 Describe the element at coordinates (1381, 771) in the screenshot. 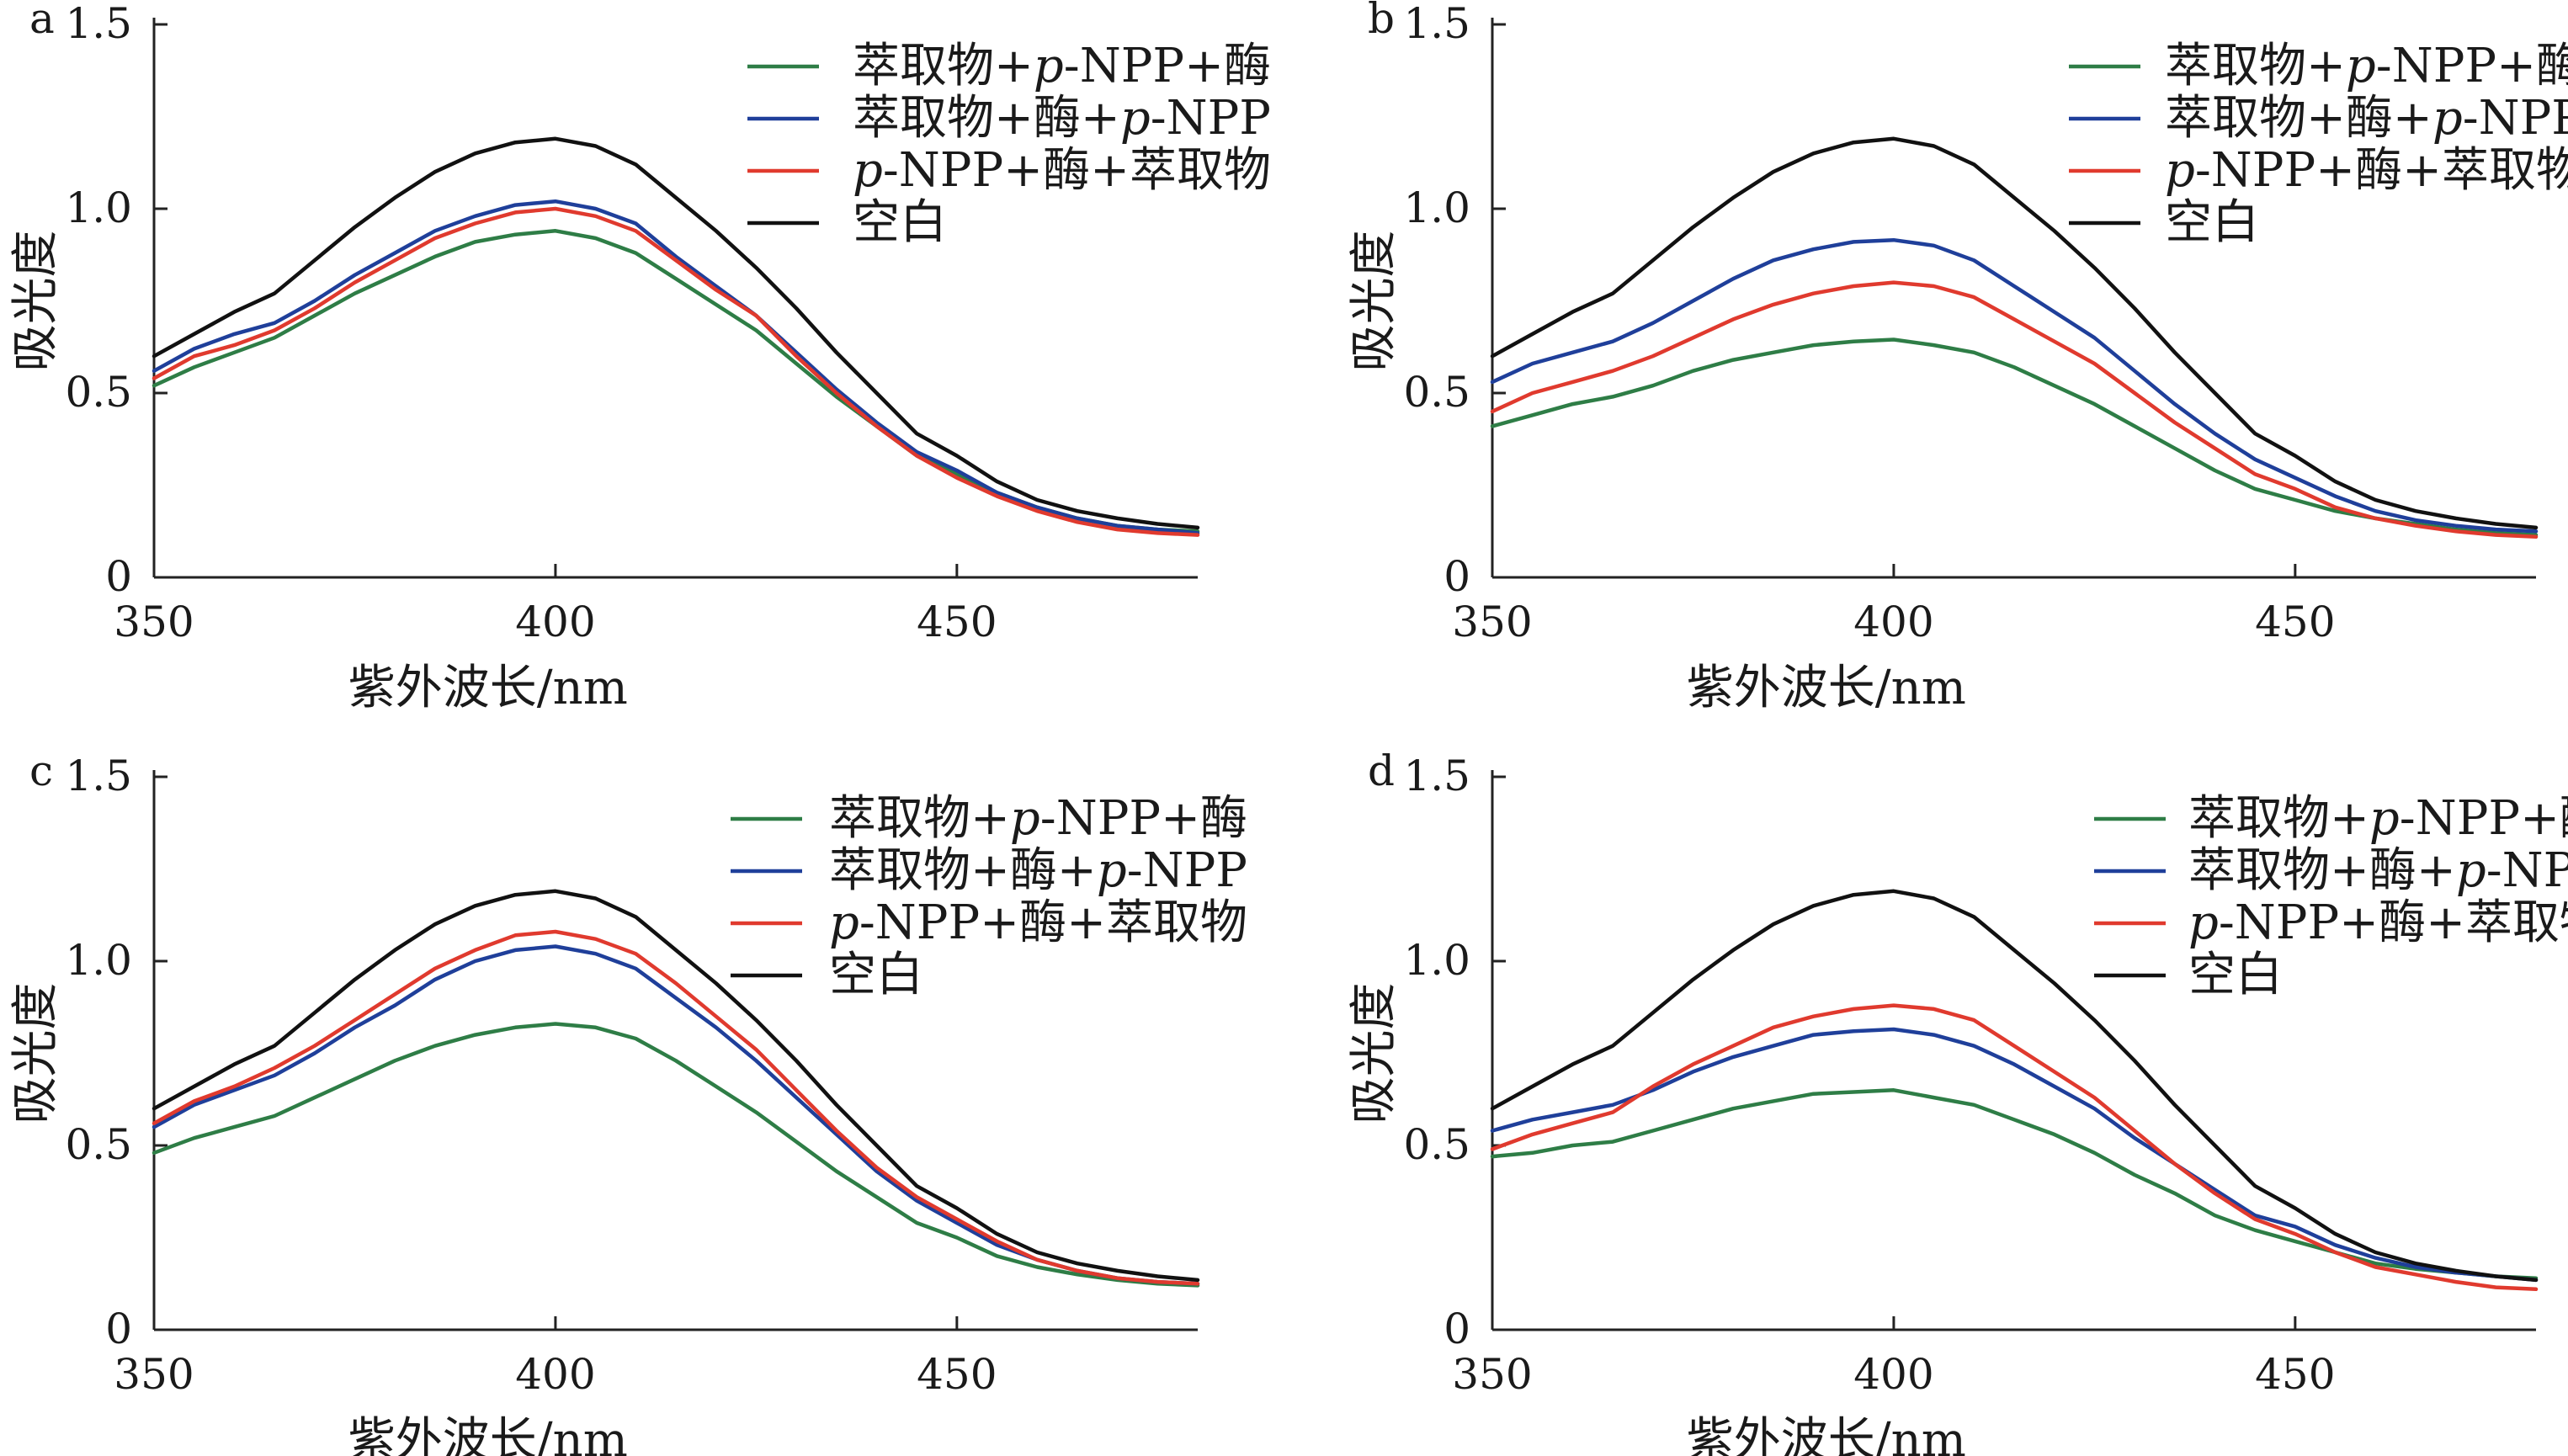

I see `panel-letter: d` at that location.